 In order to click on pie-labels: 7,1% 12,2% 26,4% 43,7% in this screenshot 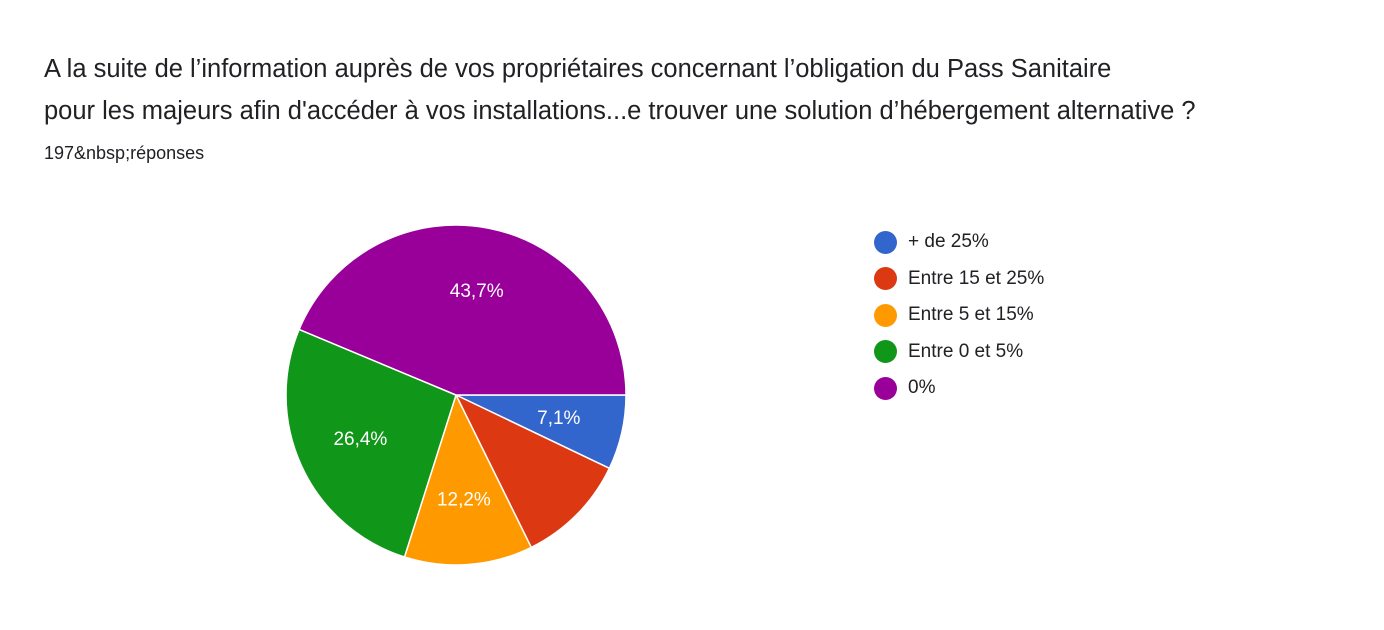, I will do `click(456, 395)`.